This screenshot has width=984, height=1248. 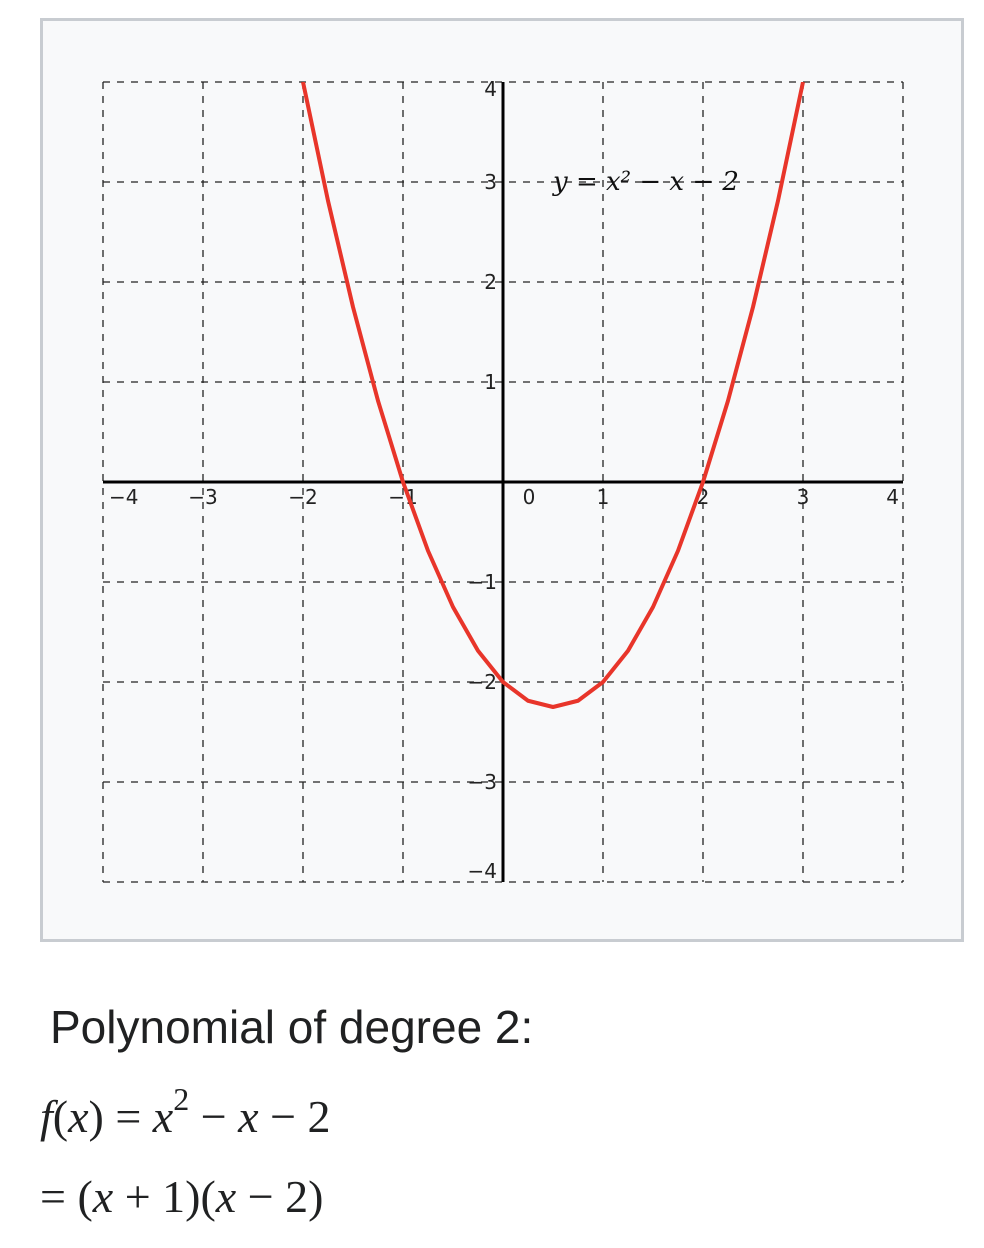 What do you see at coordinates (214, 1116) in the screenshot?
I see `formula-minus: −` at bounding box center [214, 1116].